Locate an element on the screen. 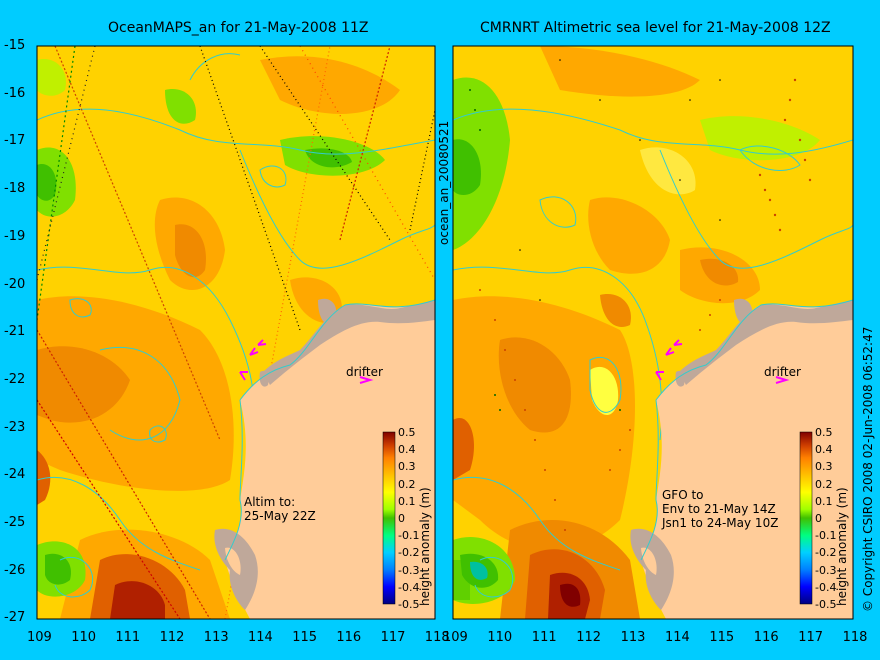 This screenshot has width=880, height=660. right-drifter-label: drifter is located at coordinates (782, 372).